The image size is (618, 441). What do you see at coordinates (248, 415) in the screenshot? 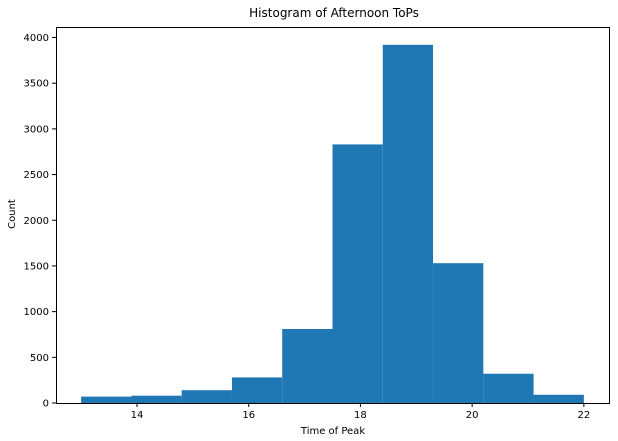
I see `x-tick-label: 16` at bounding box center [248, 415].